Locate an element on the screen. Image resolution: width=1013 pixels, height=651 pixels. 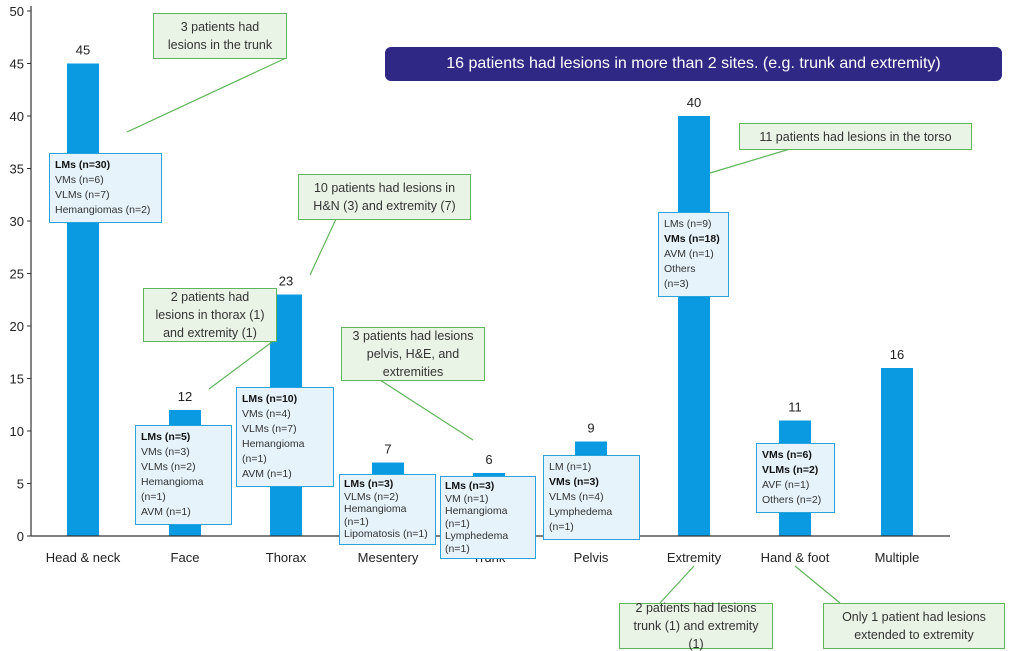
x-tick-label: Pelvis is located at coordinates (591, 557).